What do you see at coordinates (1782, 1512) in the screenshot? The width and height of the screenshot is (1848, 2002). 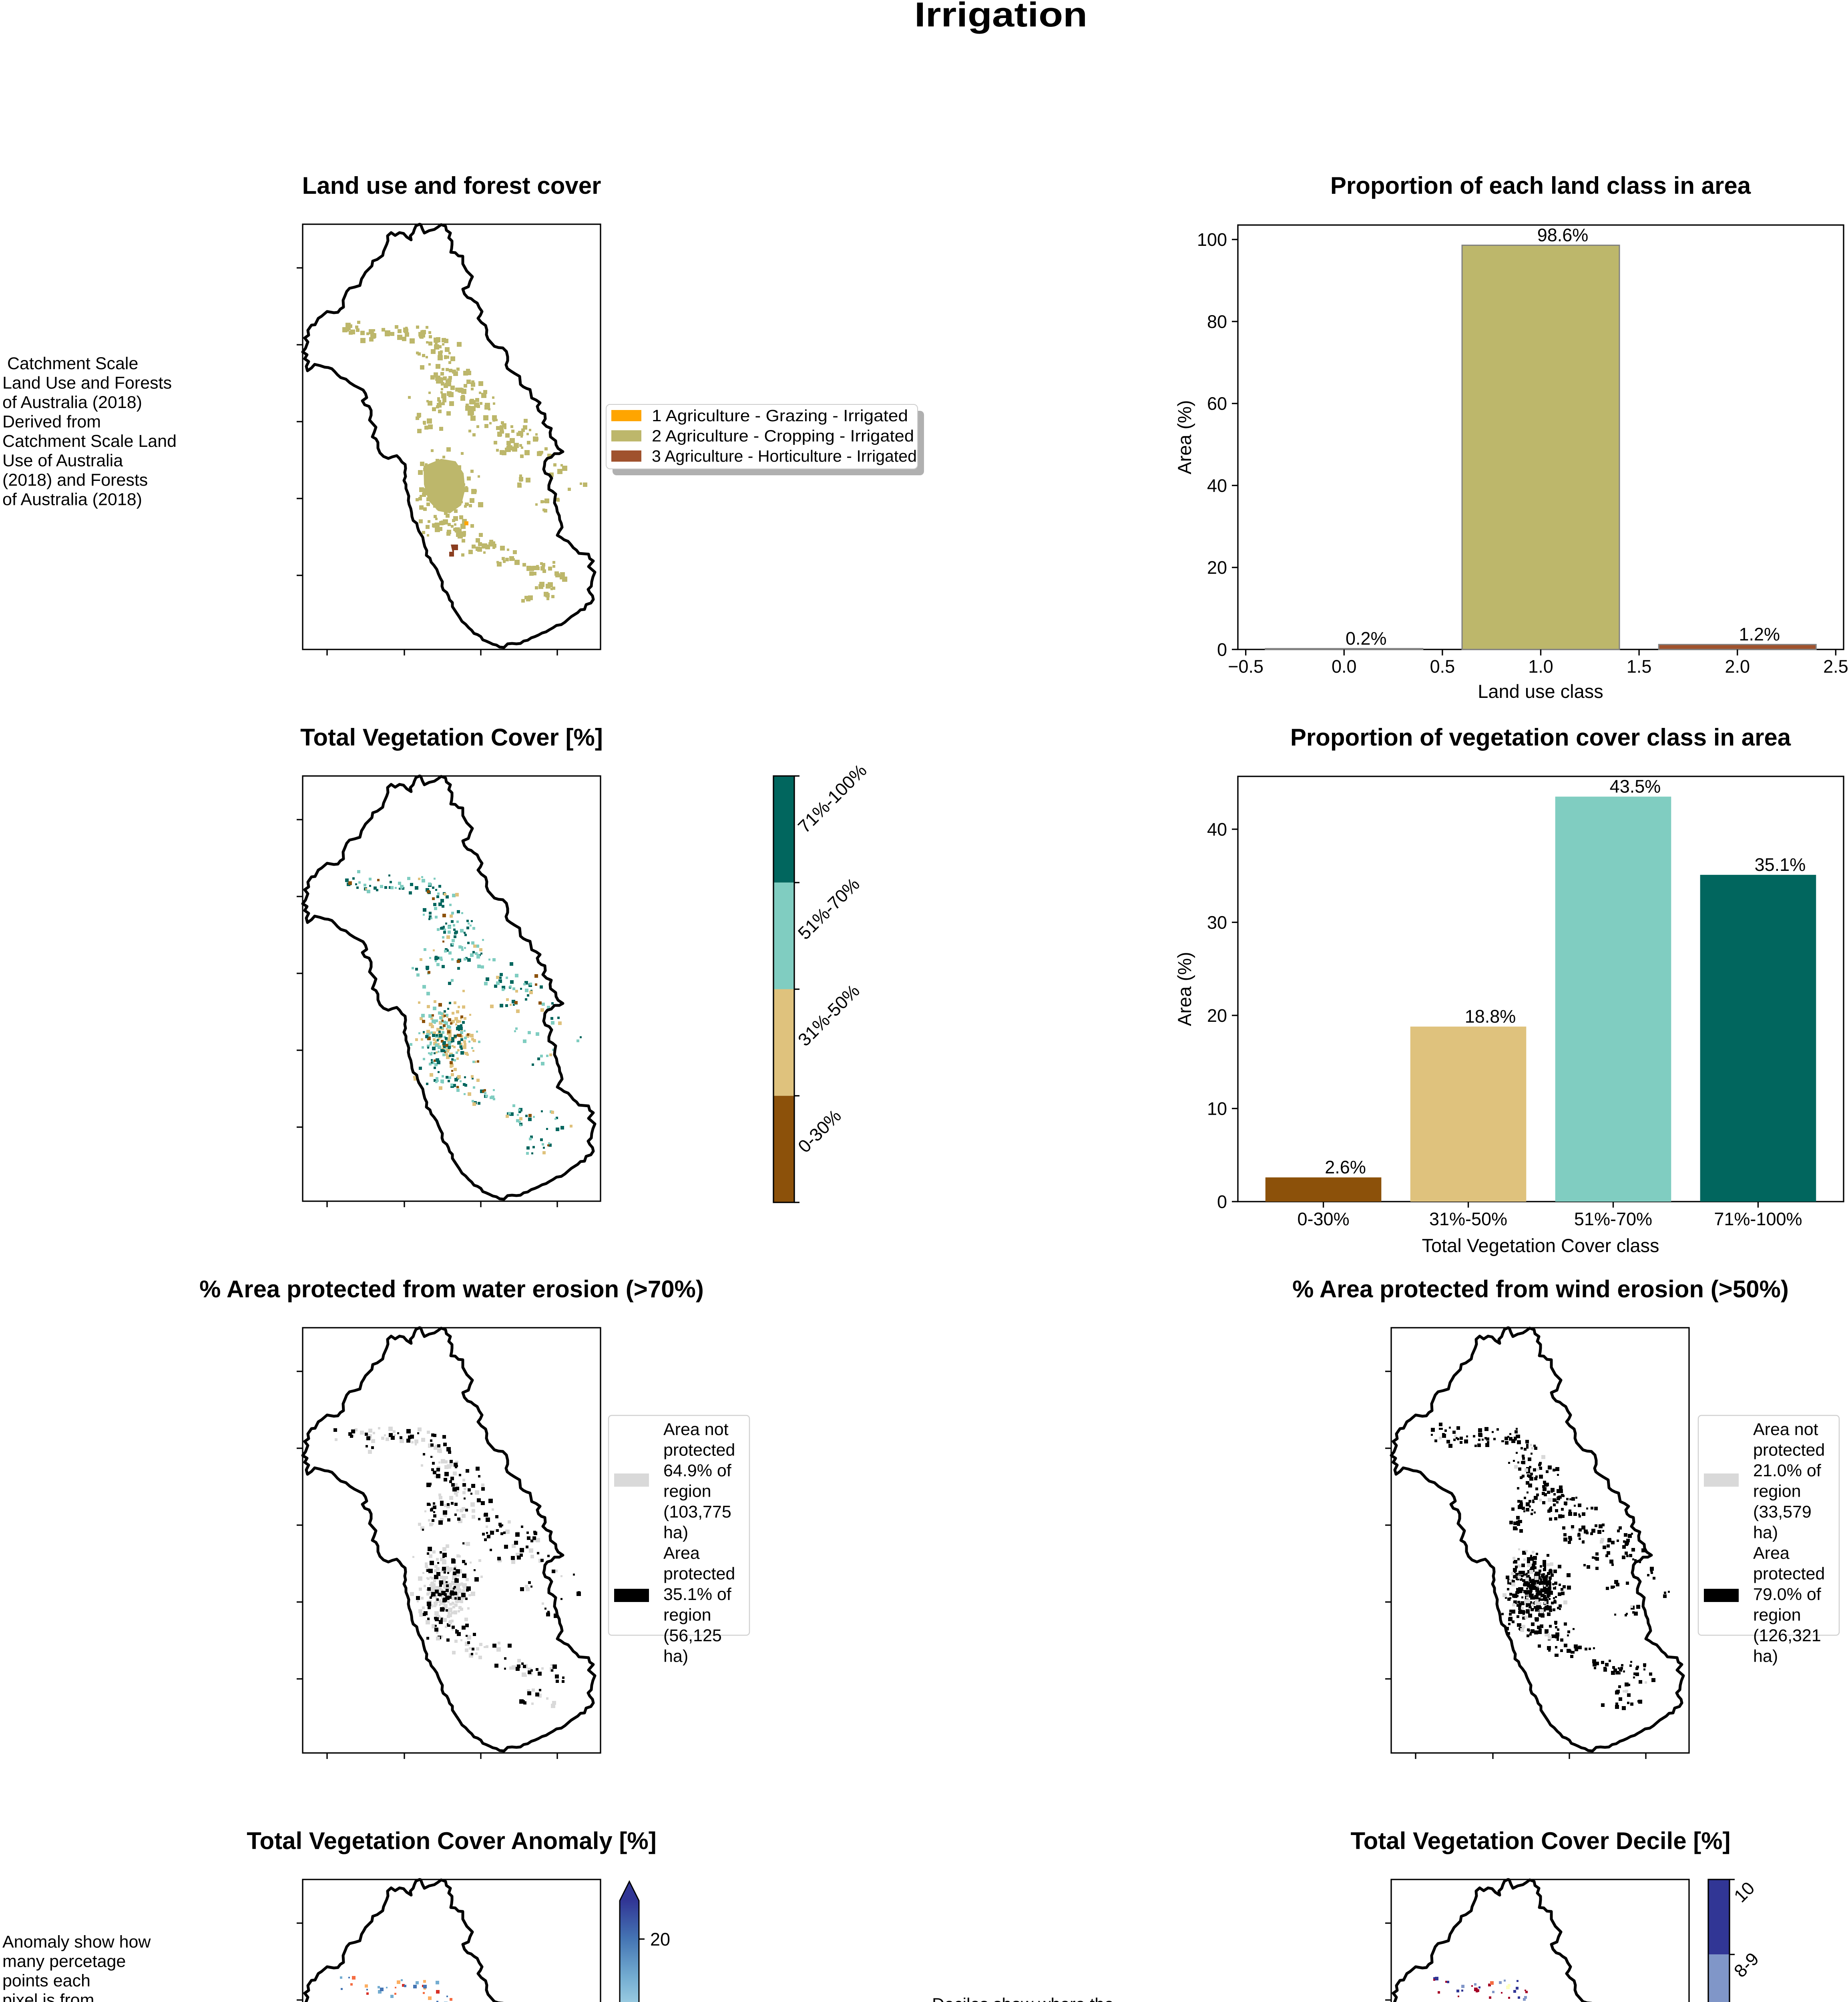 I see `svg-text: (33,579` at bounding box center [1782, 1512].